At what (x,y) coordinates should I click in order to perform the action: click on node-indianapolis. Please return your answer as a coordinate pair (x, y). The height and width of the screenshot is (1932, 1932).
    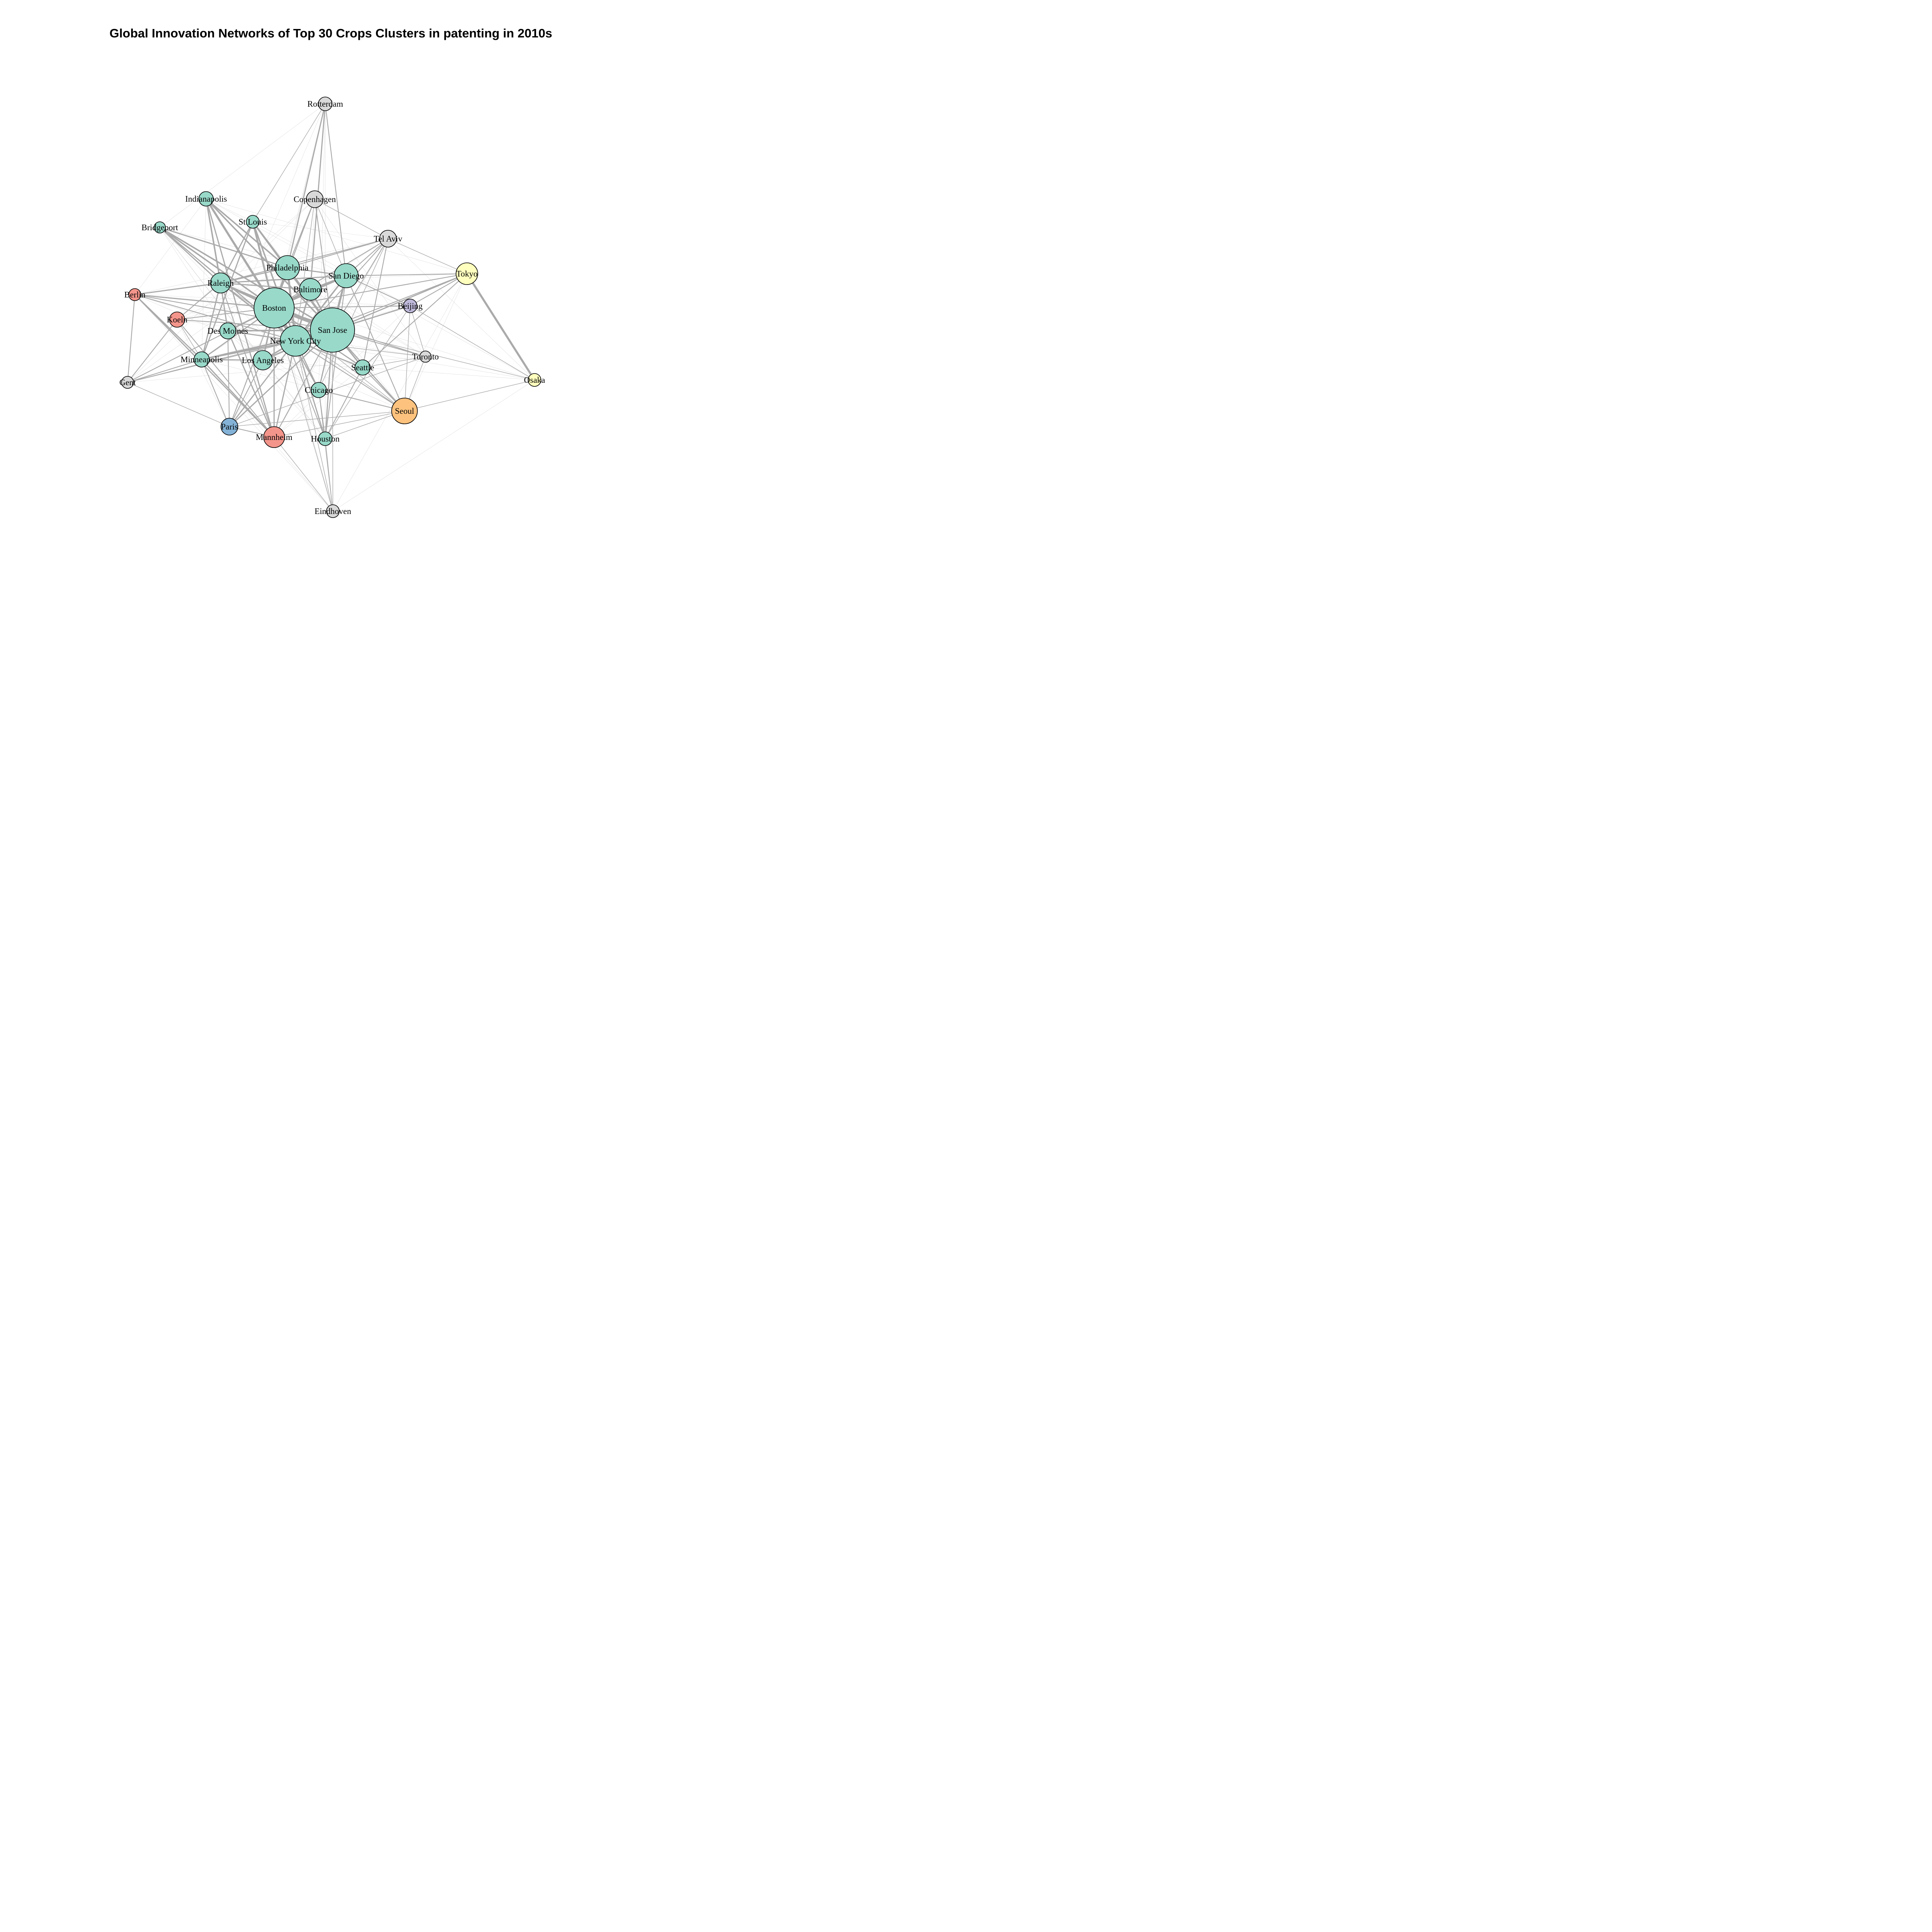
    Looking at the image, I should click on (206, 198).